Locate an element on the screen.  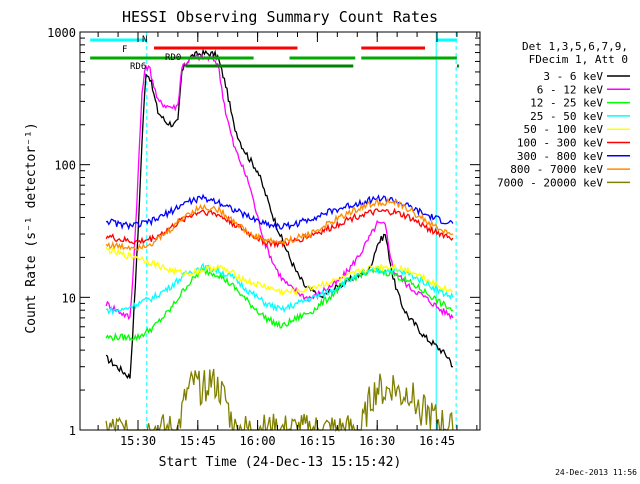
legend-label: 6 - 12 keV is located at coordinates (570, 89).